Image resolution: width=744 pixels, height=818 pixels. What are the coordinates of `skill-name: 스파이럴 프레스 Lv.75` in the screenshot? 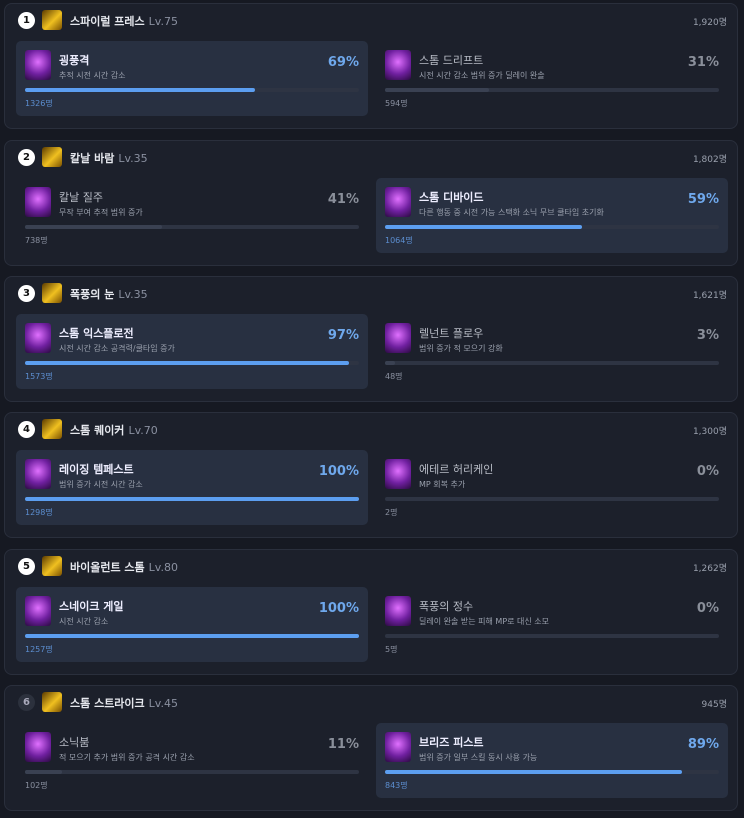 It's located at (124, 21).